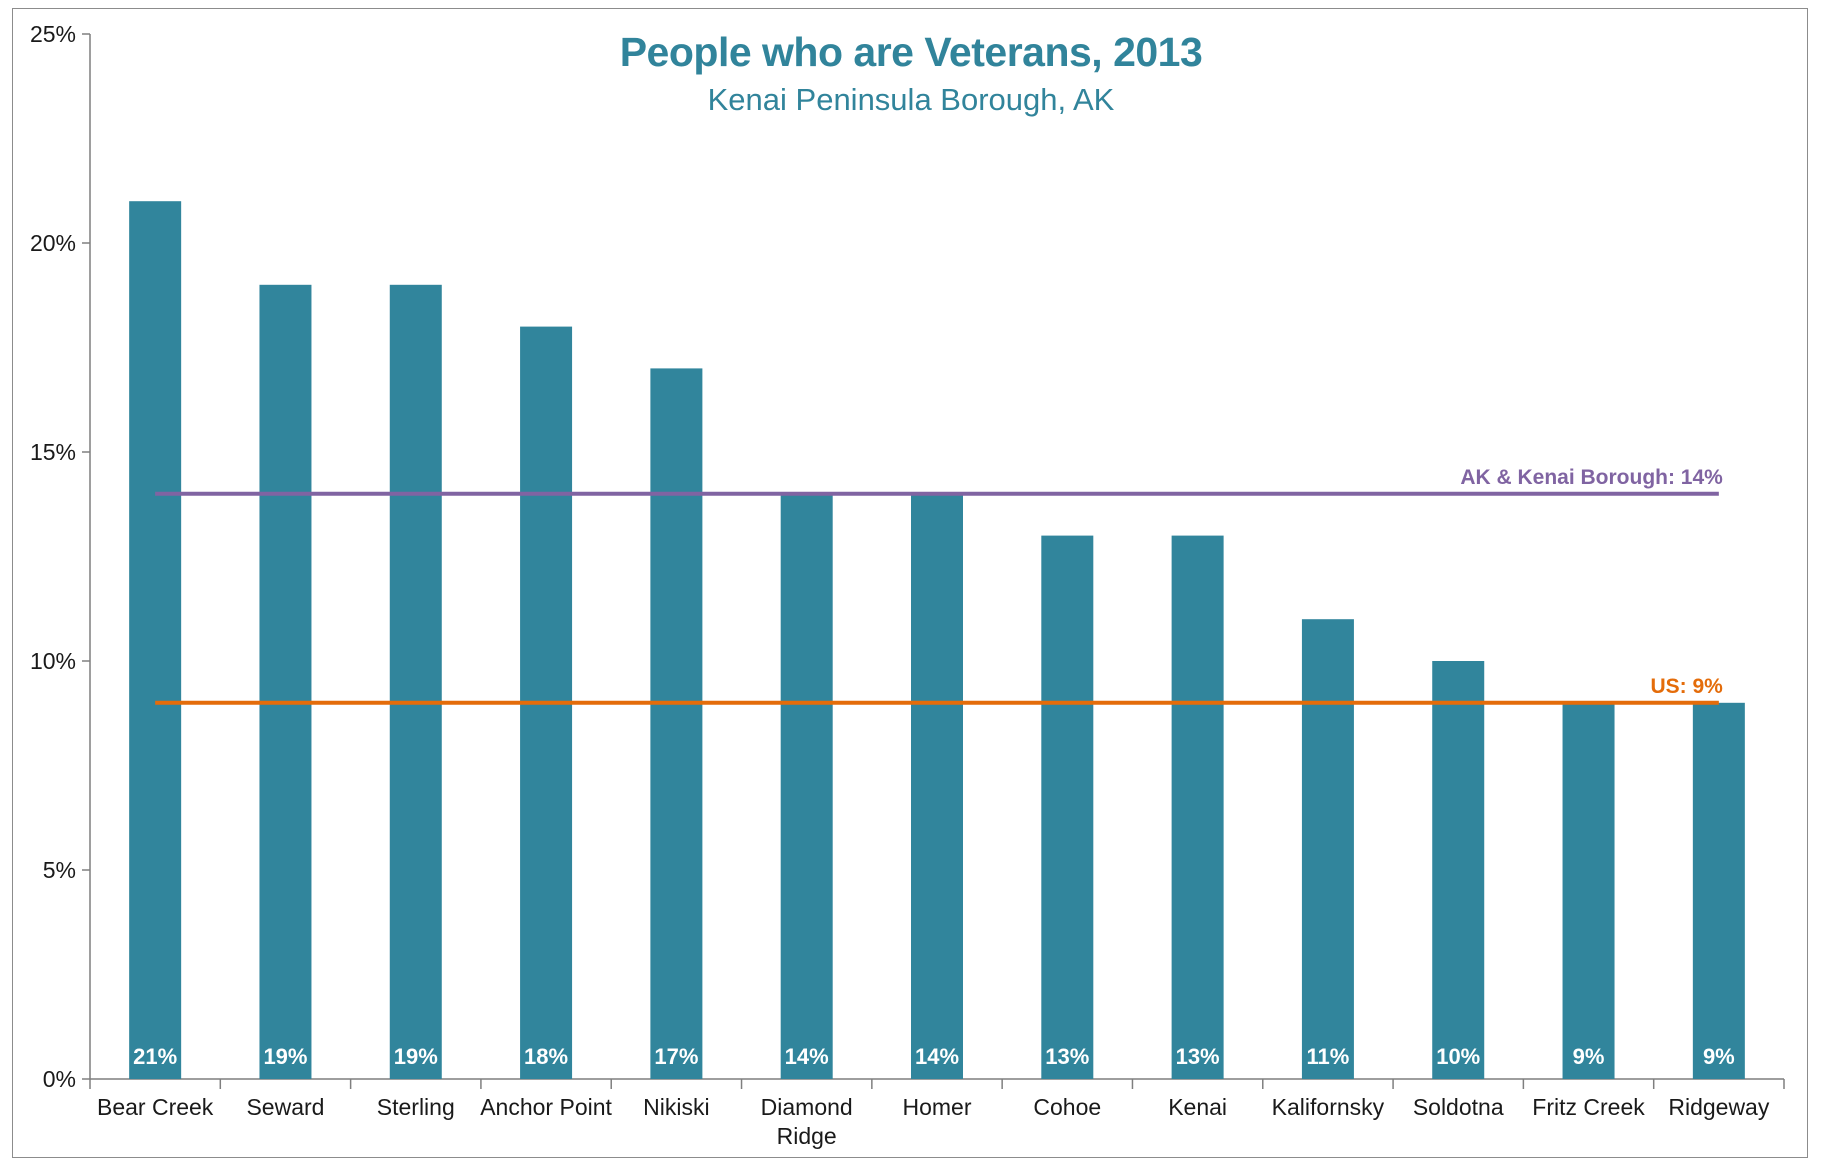 The width and height of the screenshot is (1822, 1165). Describe the element at coordinates (53, 243) in the screenshot. I see `y-tick-label: 20%` at that location.